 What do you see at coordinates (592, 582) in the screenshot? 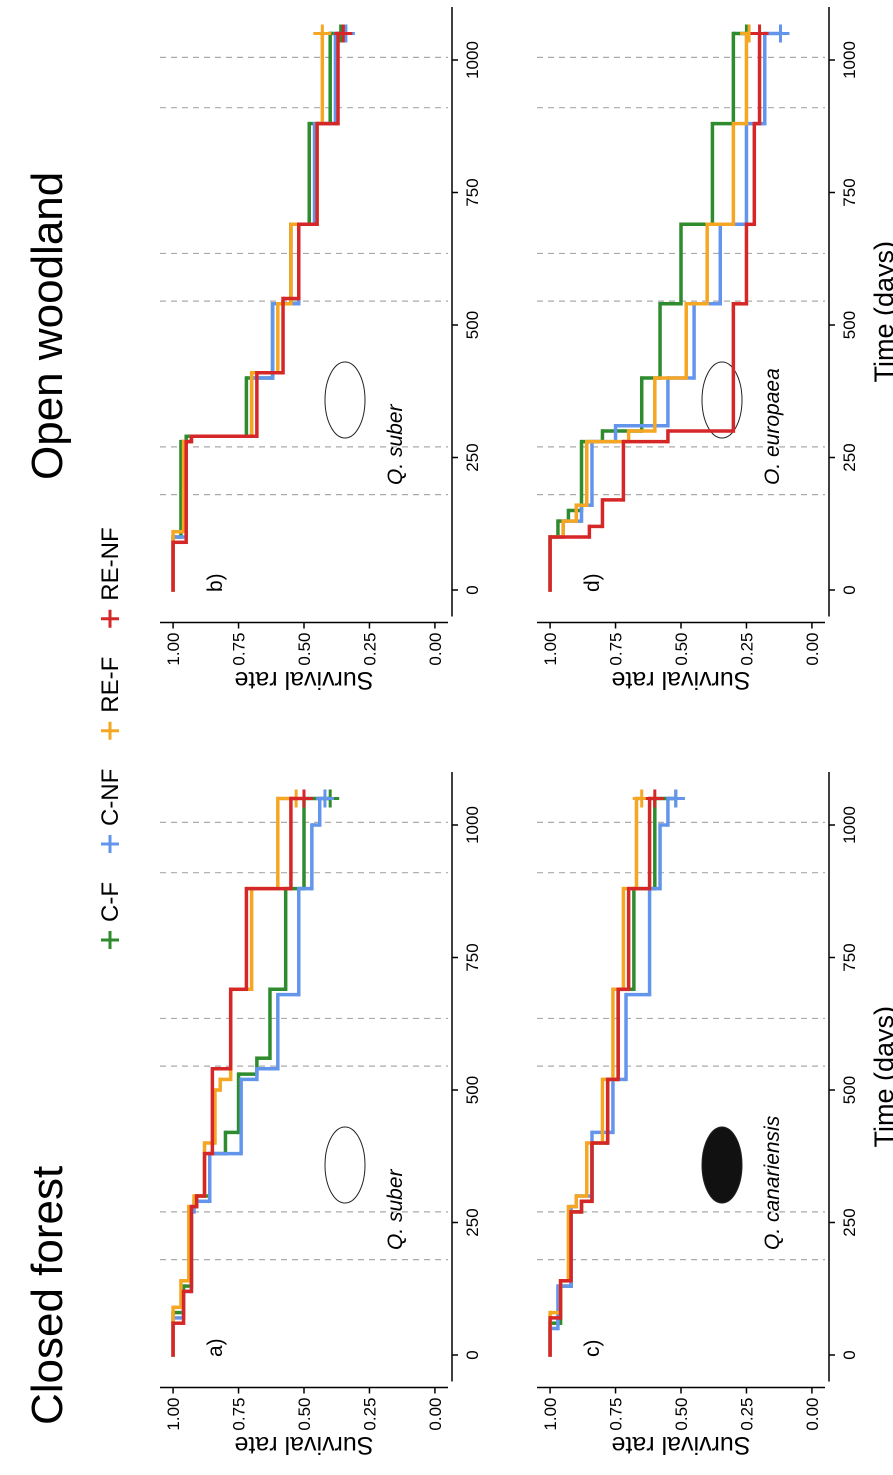
I see `panel-label: d)` at bounding box center [592, 582].